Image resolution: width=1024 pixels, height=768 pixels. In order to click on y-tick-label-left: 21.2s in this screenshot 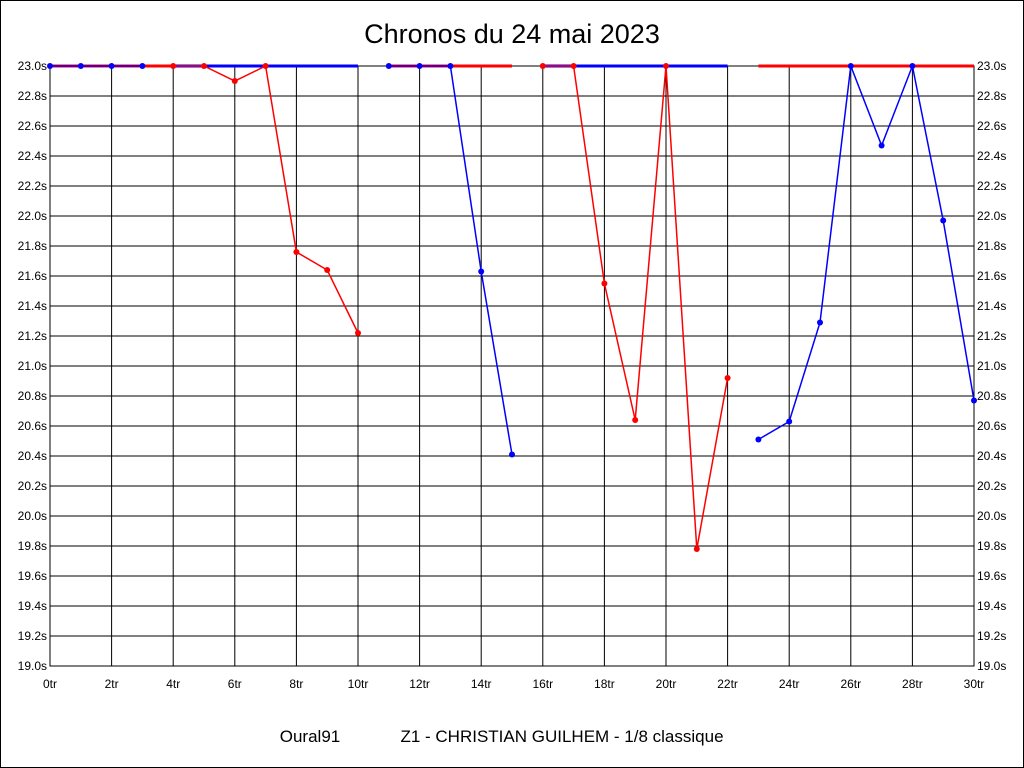, I will do `click(32, 336)`.